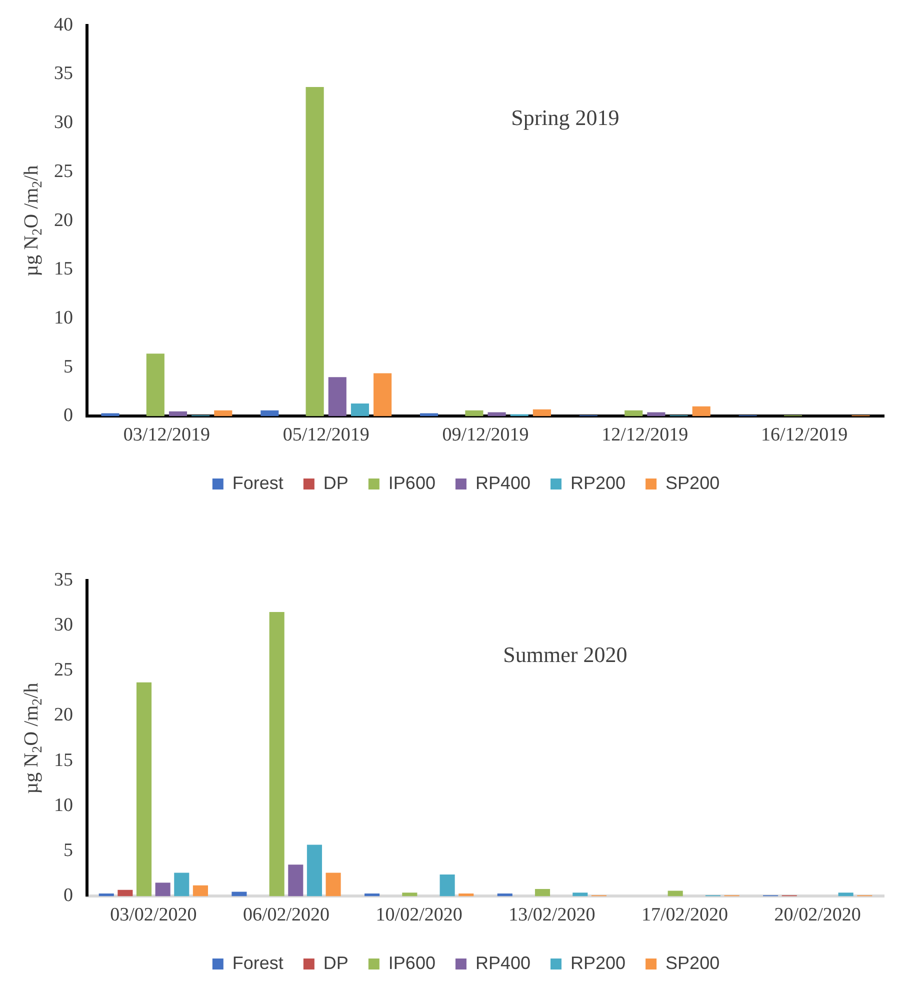 This screenshot has width=902, height=989. What do you see at coordinates (153, 915) in the screenshot?
I see `x-tick-label: 03/02/2020` at bounding box center [153, 915].